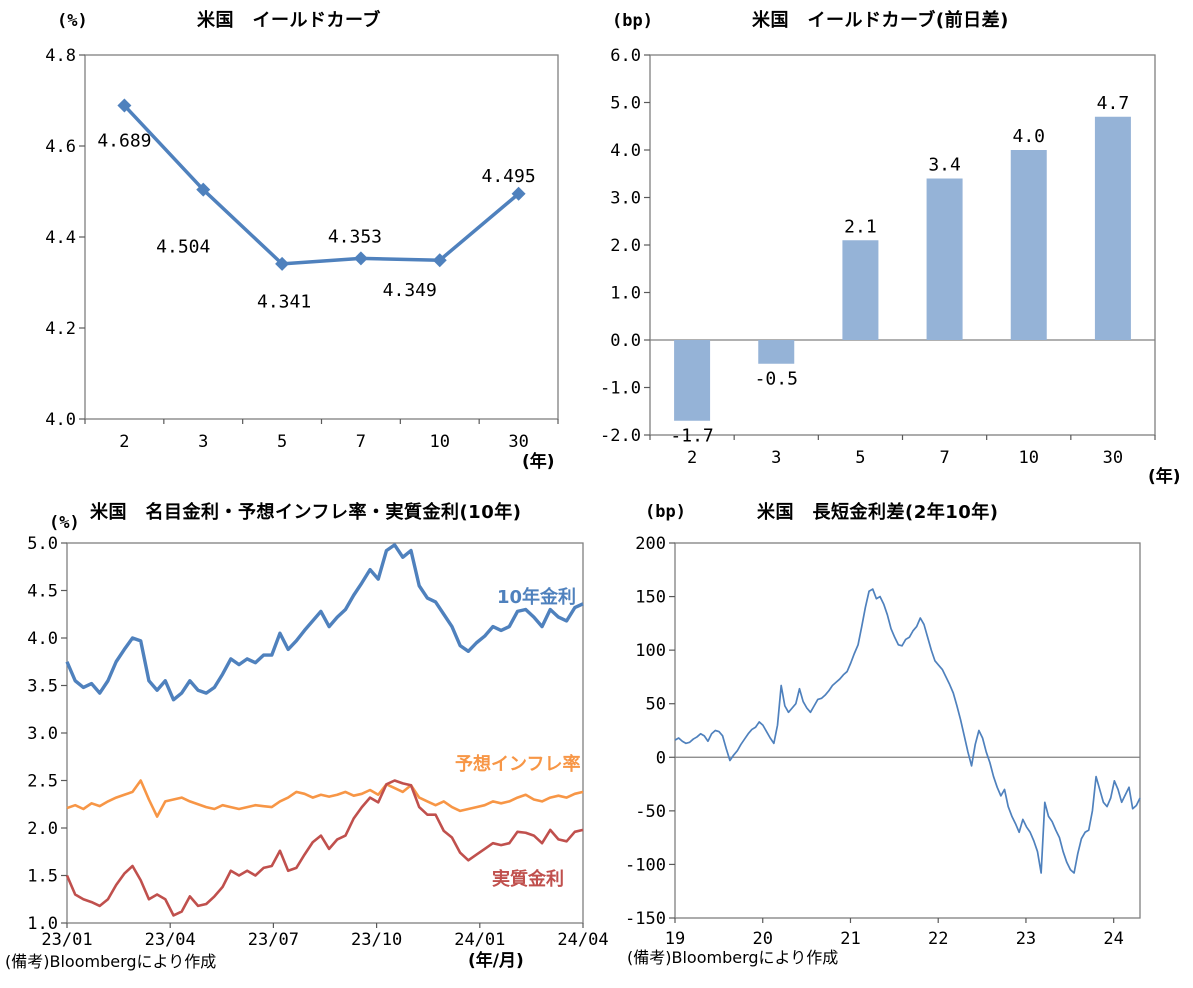  What do you see at coordinates (124, 140) in the screenshot?
I see `axis-or-data-label: 4.689` at bounding box center [124, 140].